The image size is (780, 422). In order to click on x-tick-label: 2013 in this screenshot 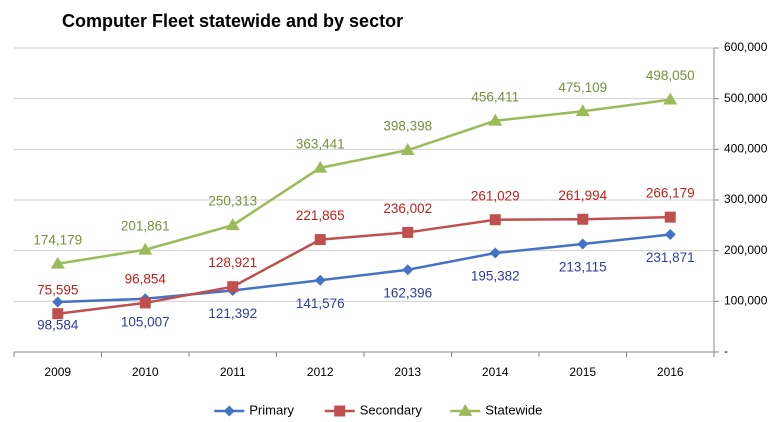, I will do `click(407, 372)`.